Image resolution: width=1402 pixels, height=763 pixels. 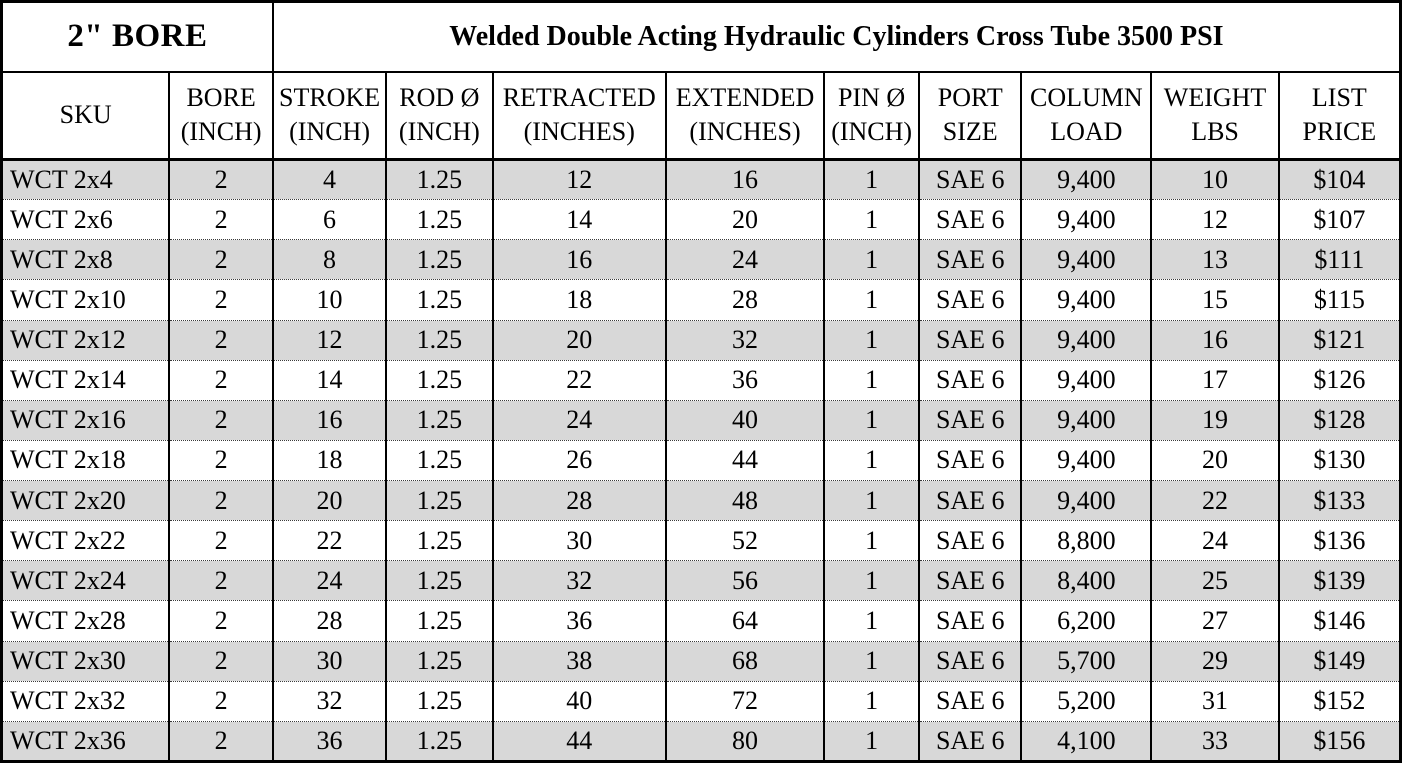 What do you see at coordinates (579, 420) in the screenshot?
I see `cell-retracted: 24` at bounding box center [579, 420].